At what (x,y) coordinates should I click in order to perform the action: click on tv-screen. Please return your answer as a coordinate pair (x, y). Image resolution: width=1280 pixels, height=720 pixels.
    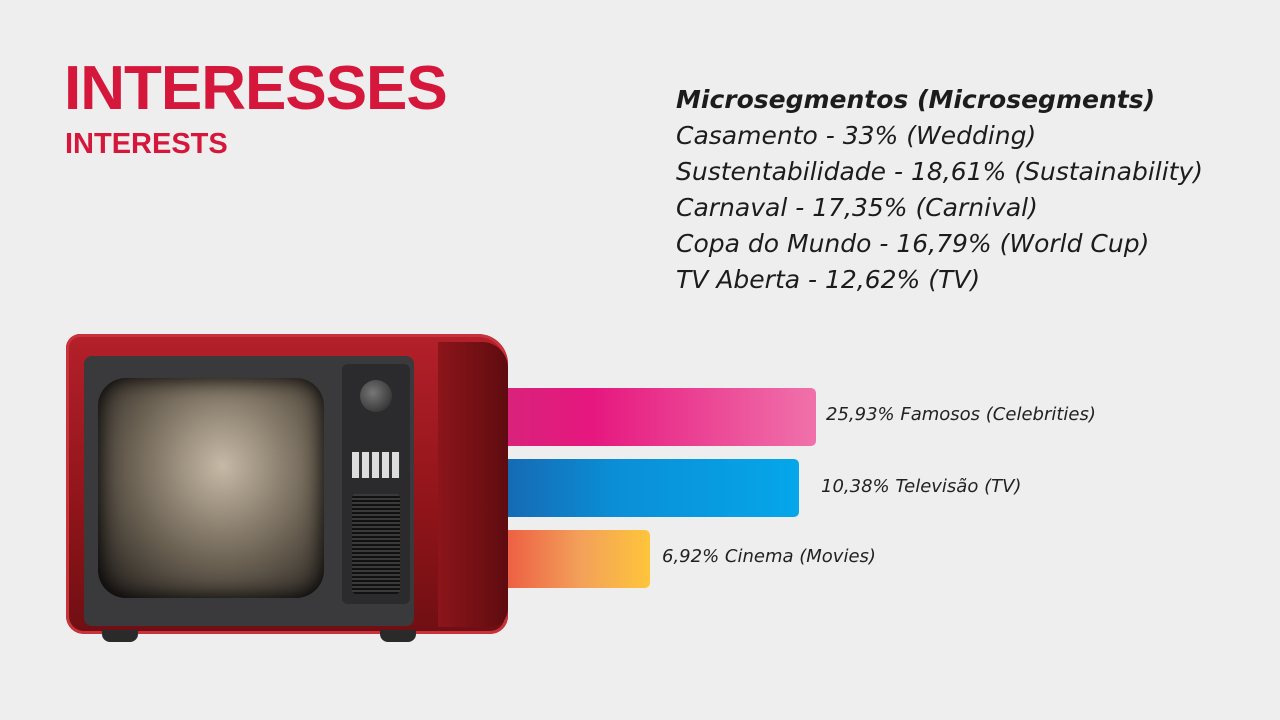
    Looking at the image, I should click on (211, 488).